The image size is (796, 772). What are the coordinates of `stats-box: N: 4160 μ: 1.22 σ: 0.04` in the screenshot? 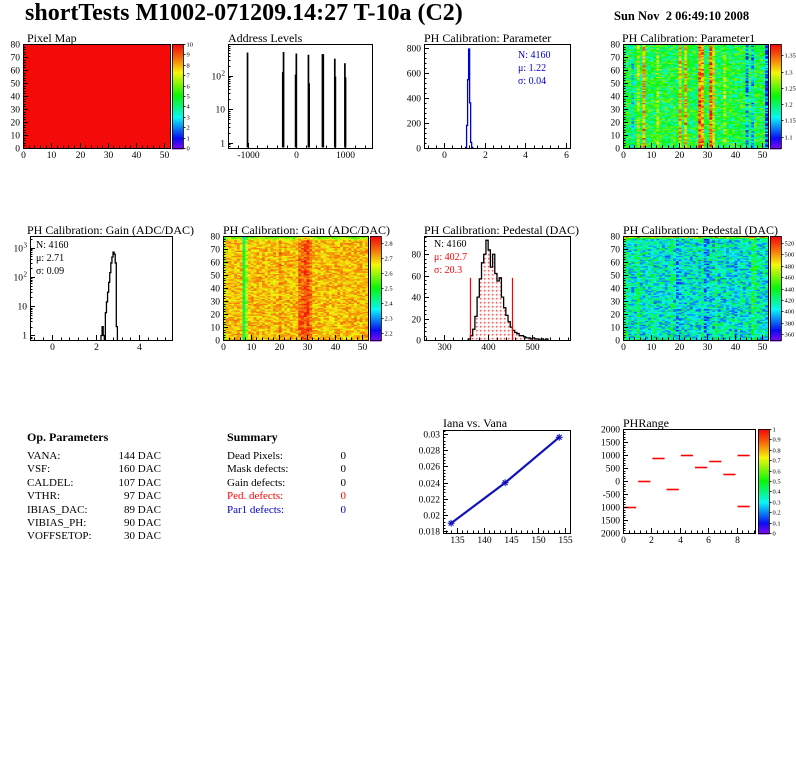 It's located at (534, 68).